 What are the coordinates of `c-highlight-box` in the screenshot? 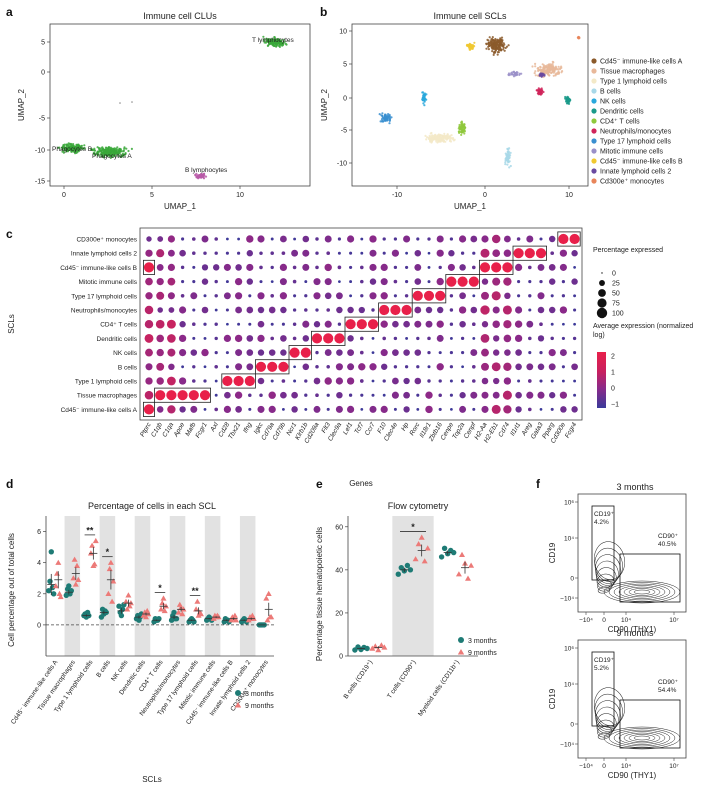 It's located at (496, 267).